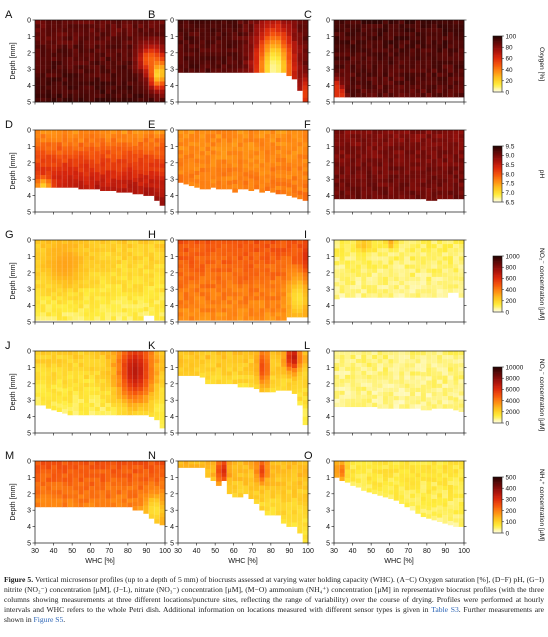 The image size is (548, 637). I want to click on y-tick-label: 1, so click(29, 147).